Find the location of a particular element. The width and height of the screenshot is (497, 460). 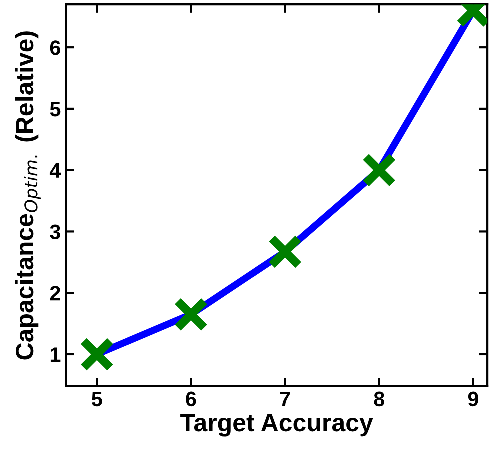

y-tick-label: 5 is located at coordinates (55, 109).